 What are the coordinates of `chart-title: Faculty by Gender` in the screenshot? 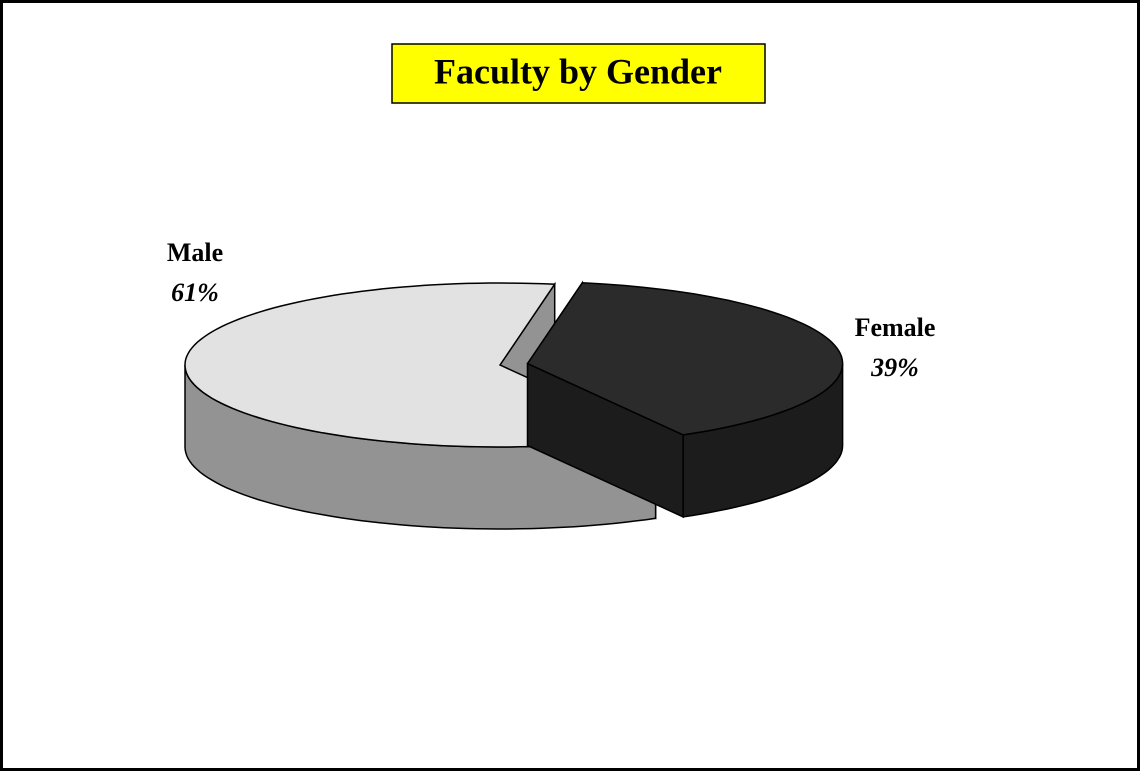 It's located at (578, 71).